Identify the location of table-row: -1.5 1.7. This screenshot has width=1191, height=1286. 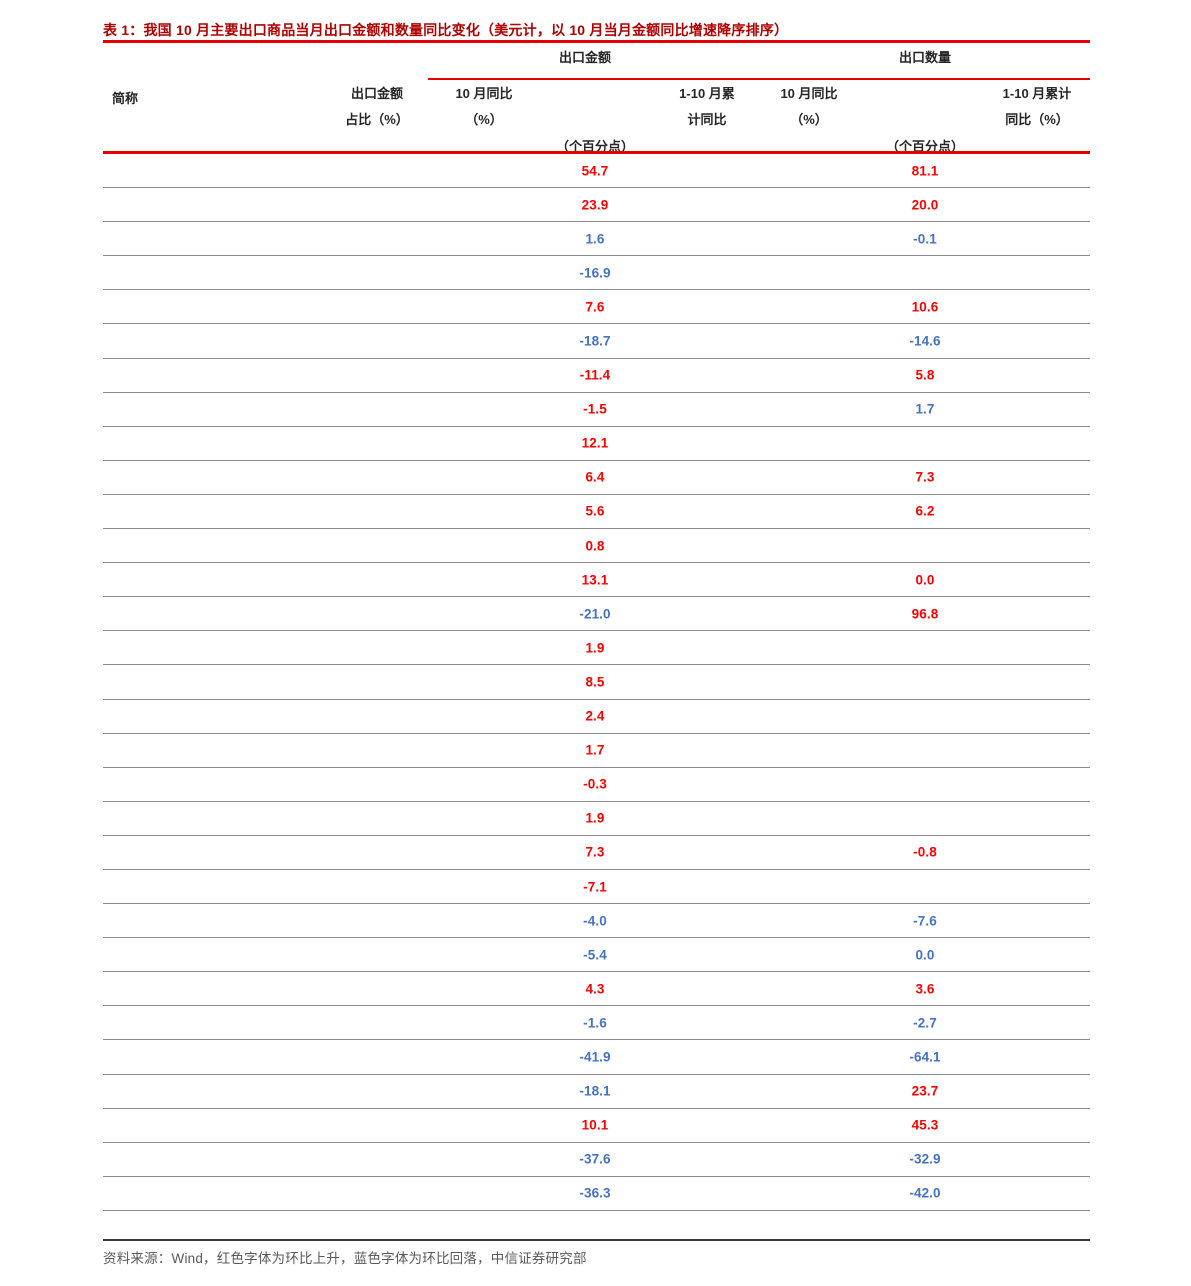
(596, 410).